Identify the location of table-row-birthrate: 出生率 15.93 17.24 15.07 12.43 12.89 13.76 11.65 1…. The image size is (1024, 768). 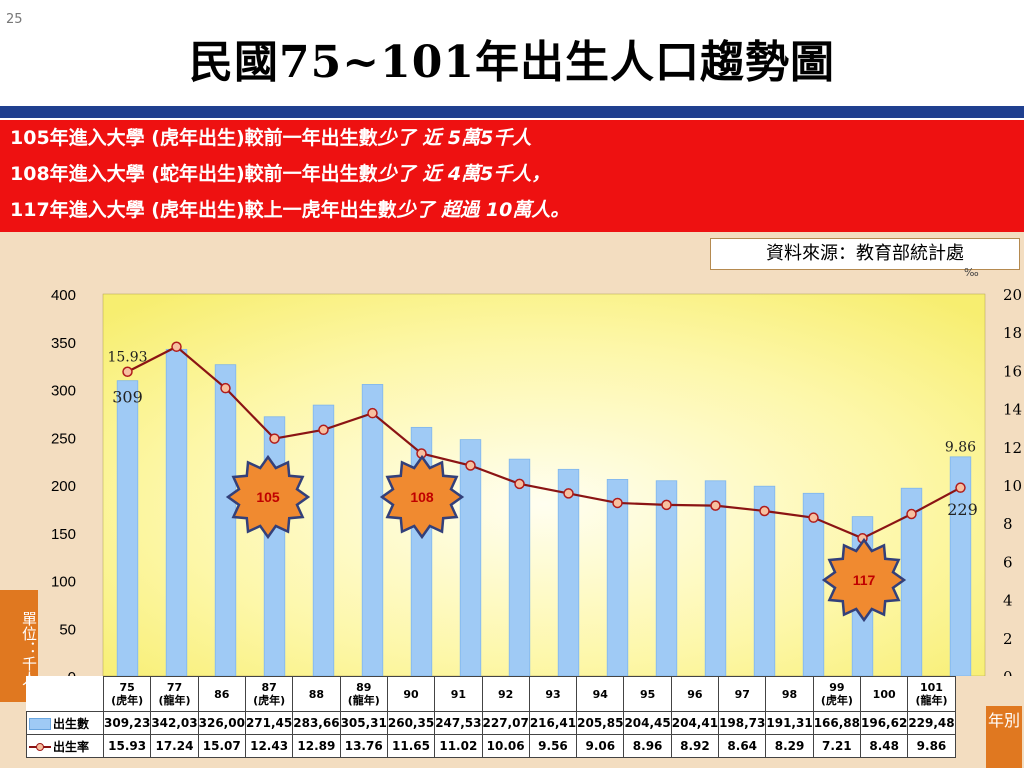
(491, 746).